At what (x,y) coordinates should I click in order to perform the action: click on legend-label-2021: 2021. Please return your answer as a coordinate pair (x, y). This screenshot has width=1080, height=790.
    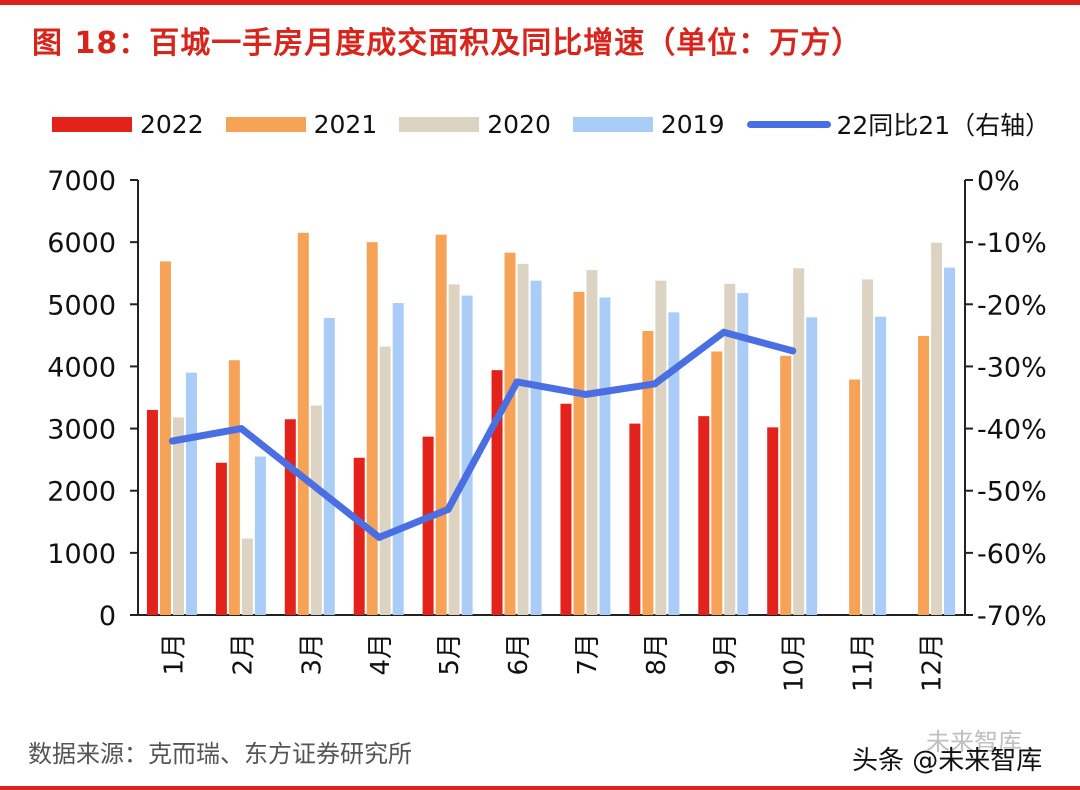
    Looking at the image, I should click on (345, 124).